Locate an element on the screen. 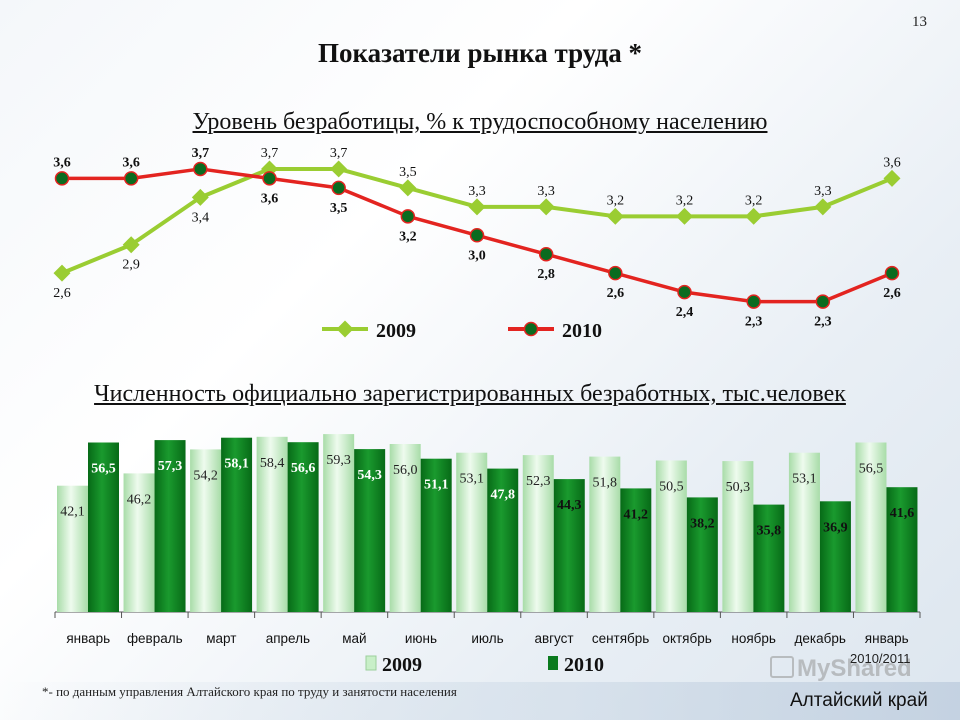 The height and width of the screenshot is (720, 960). bar-label-2010-7: 44,3 is located at coordinates (569, 505).